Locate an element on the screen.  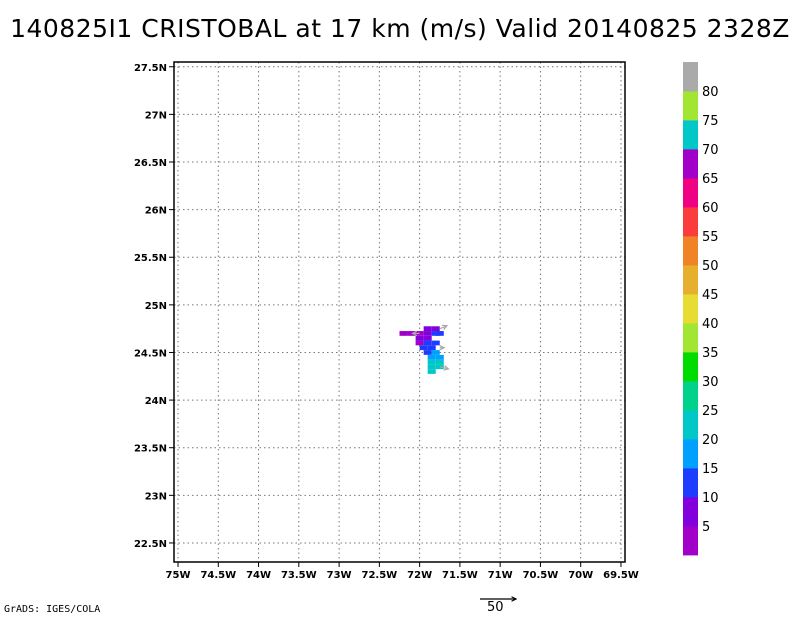
x-tick-label: 69.5W is located at coordinates (621, 575).